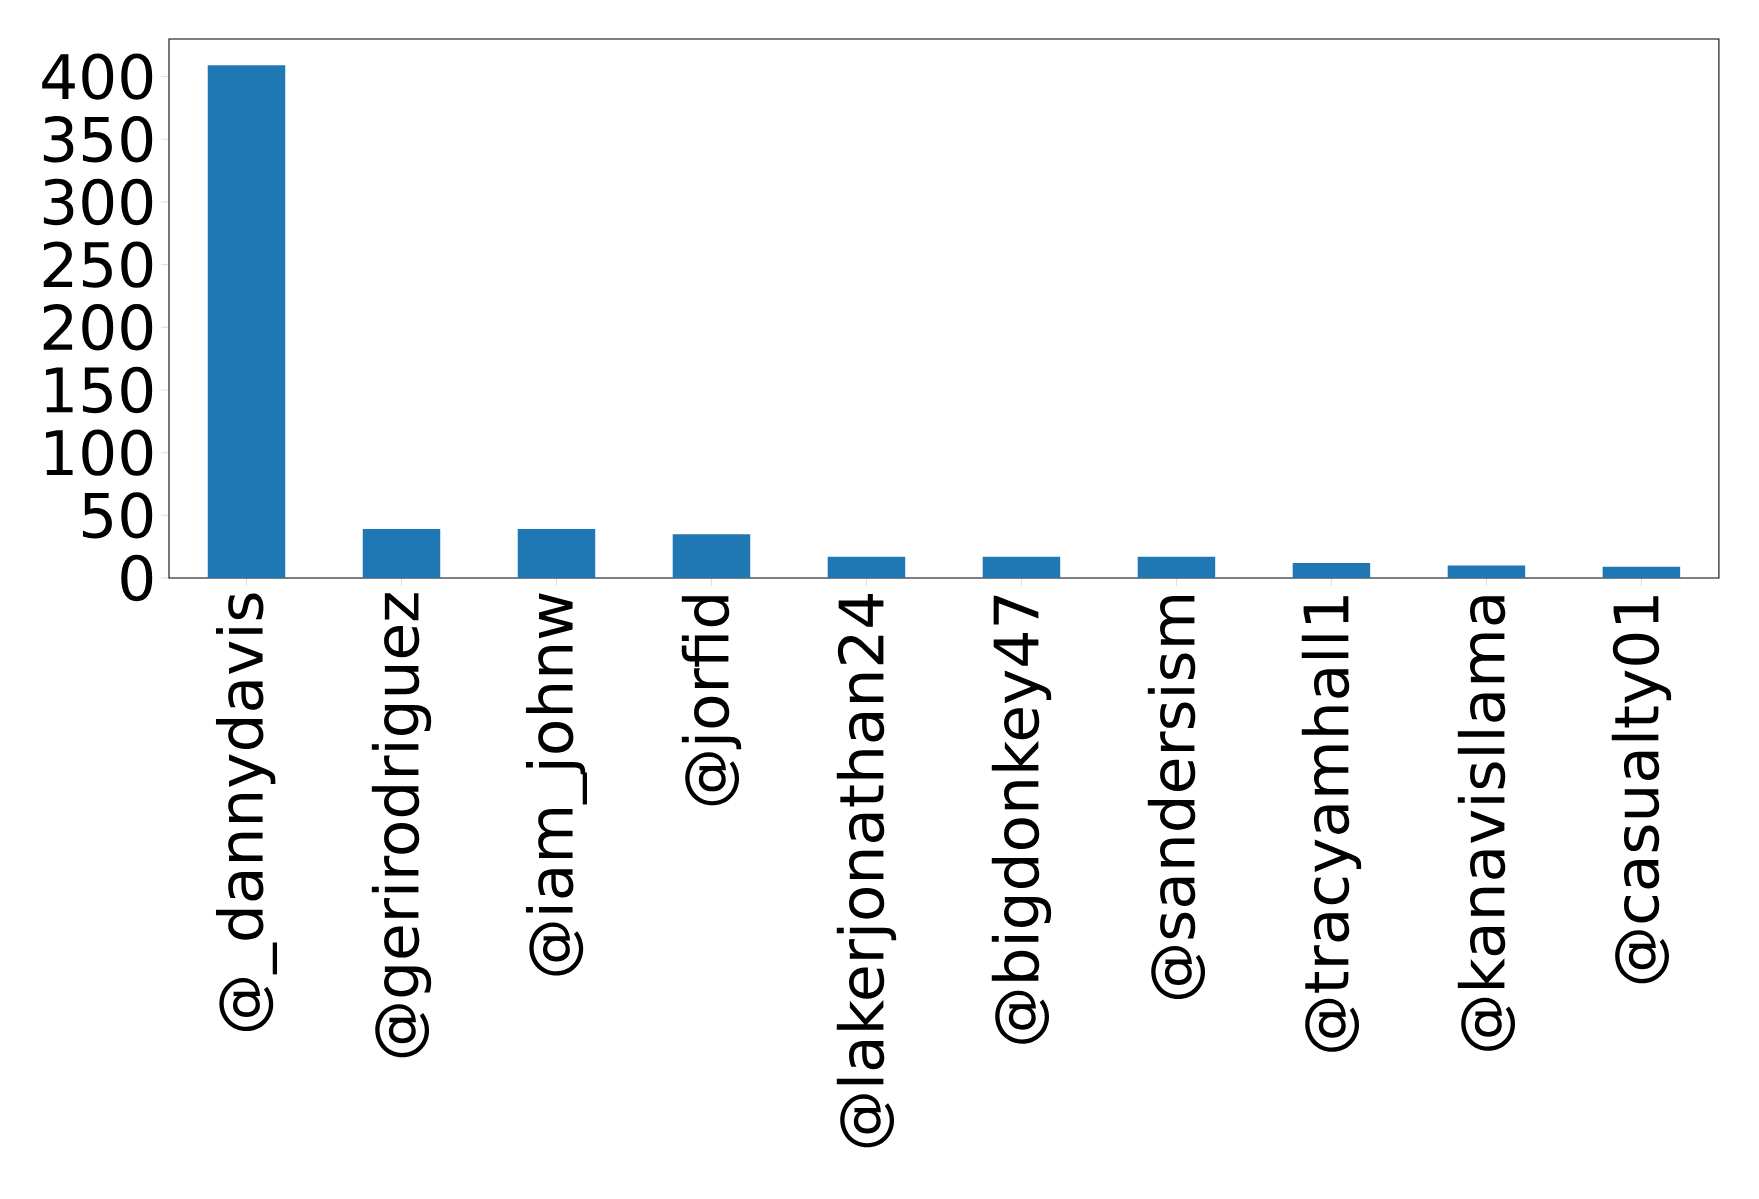 The height and width of the screenshot is (1199, 1759). Describe the element at coordinates (98, 264) in the screenshot. I see `y-tick-label: 250` at that location.